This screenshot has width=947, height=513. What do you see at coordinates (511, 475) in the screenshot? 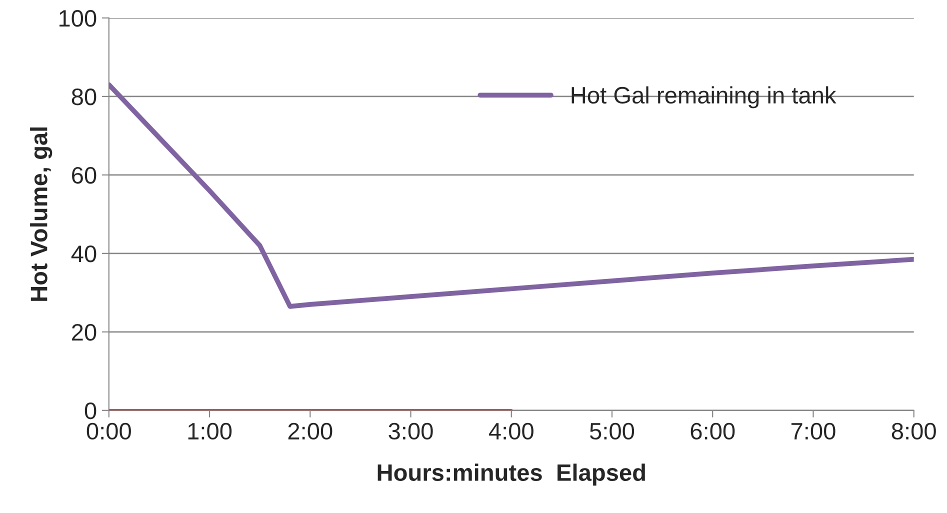
I see `x-axis-title: Hours:minutes Elapsed` at bounding box center [511, 475].